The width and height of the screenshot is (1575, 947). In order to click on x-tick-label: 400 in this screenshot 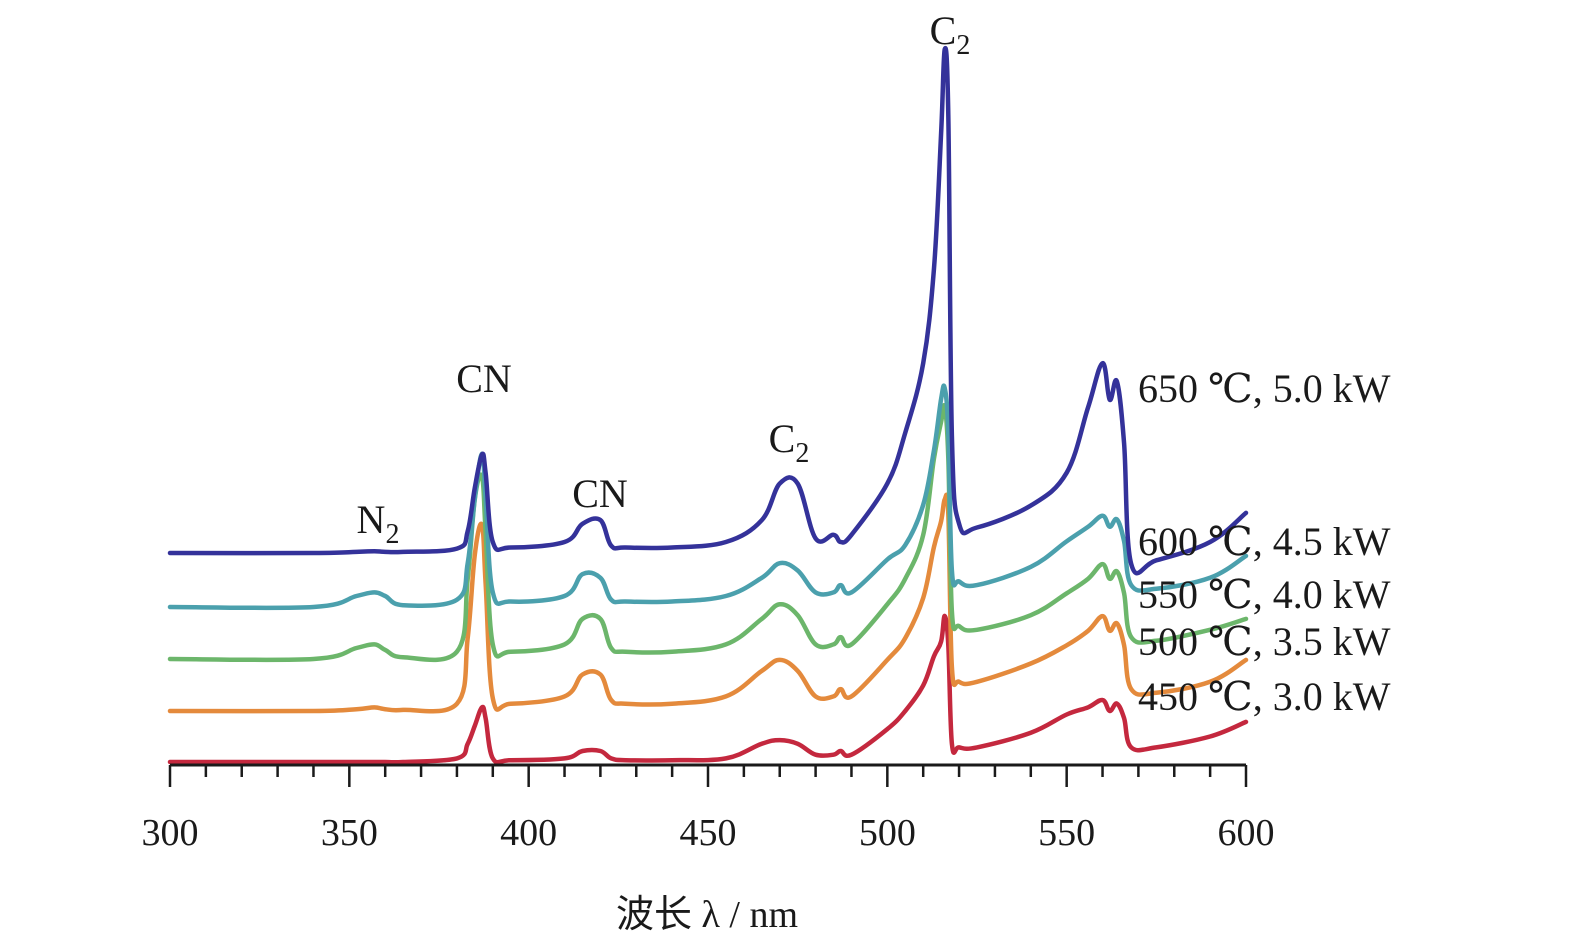, I will do `click(528, 833)`.